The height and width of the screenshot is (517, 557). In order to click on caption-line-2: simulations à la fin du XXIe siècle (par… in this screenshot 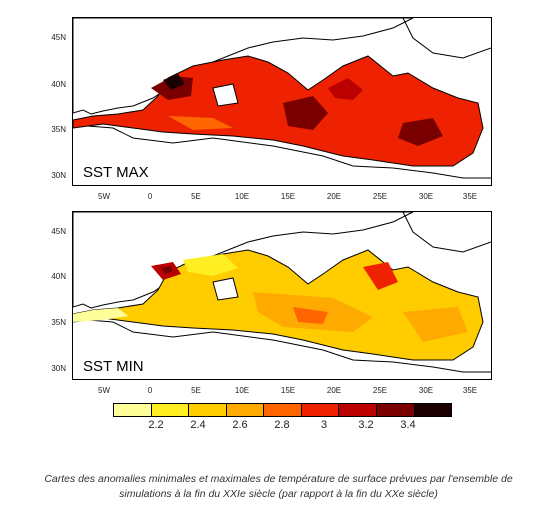, I will do `click(278, 494)`.